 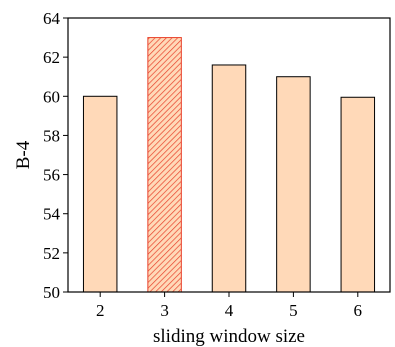 What do you see at coordinates (51, 135) in the screenshot?
I see `y-tick-label: 58` at bounding box center [51, 135].